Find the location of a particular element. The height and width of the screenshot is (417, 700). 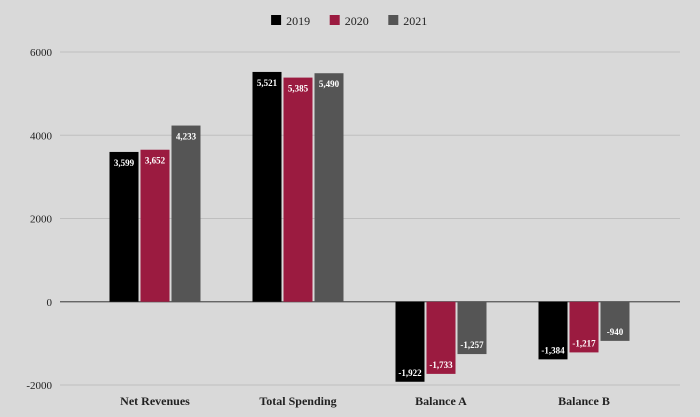

y-tick-label: 6000 is located at coordinates (41, 53).